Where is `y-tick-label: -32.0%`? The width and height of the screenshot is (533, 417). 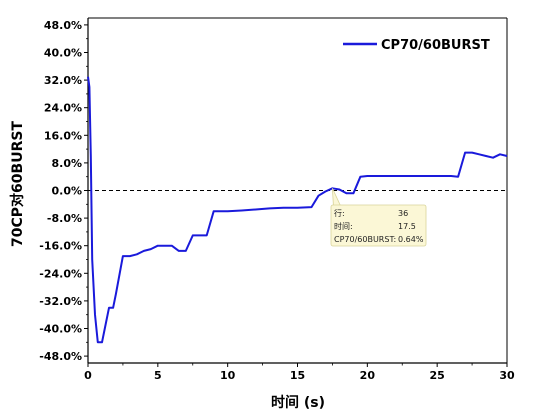
y-tick-label: -32.0% is located at coordinates (60, 301).